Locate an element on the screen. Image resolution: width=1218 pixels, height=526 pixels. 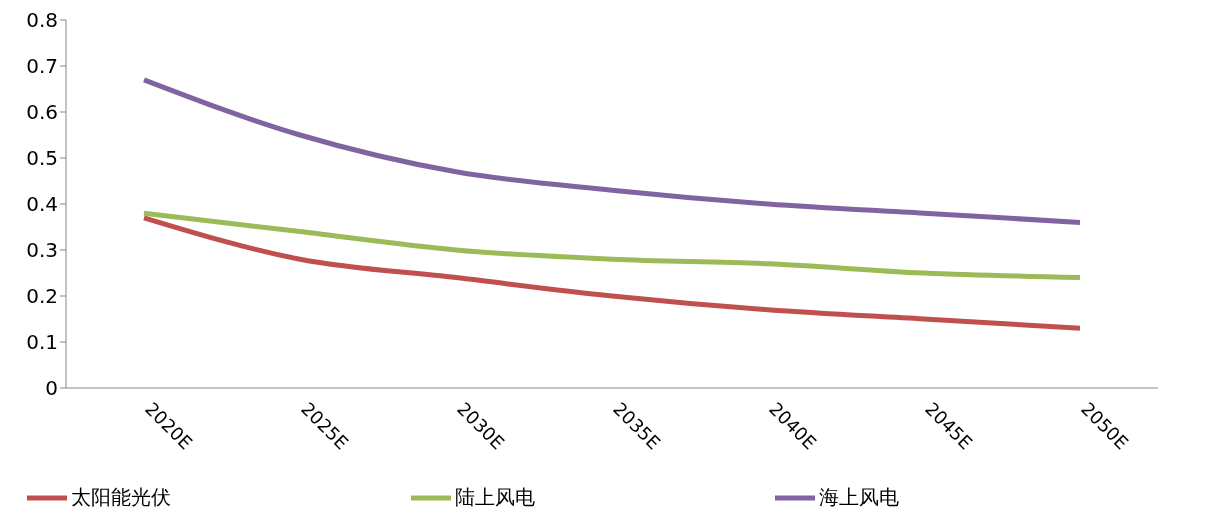
legend-label: 太阳能光伏 is located at coordinates (121, 496).